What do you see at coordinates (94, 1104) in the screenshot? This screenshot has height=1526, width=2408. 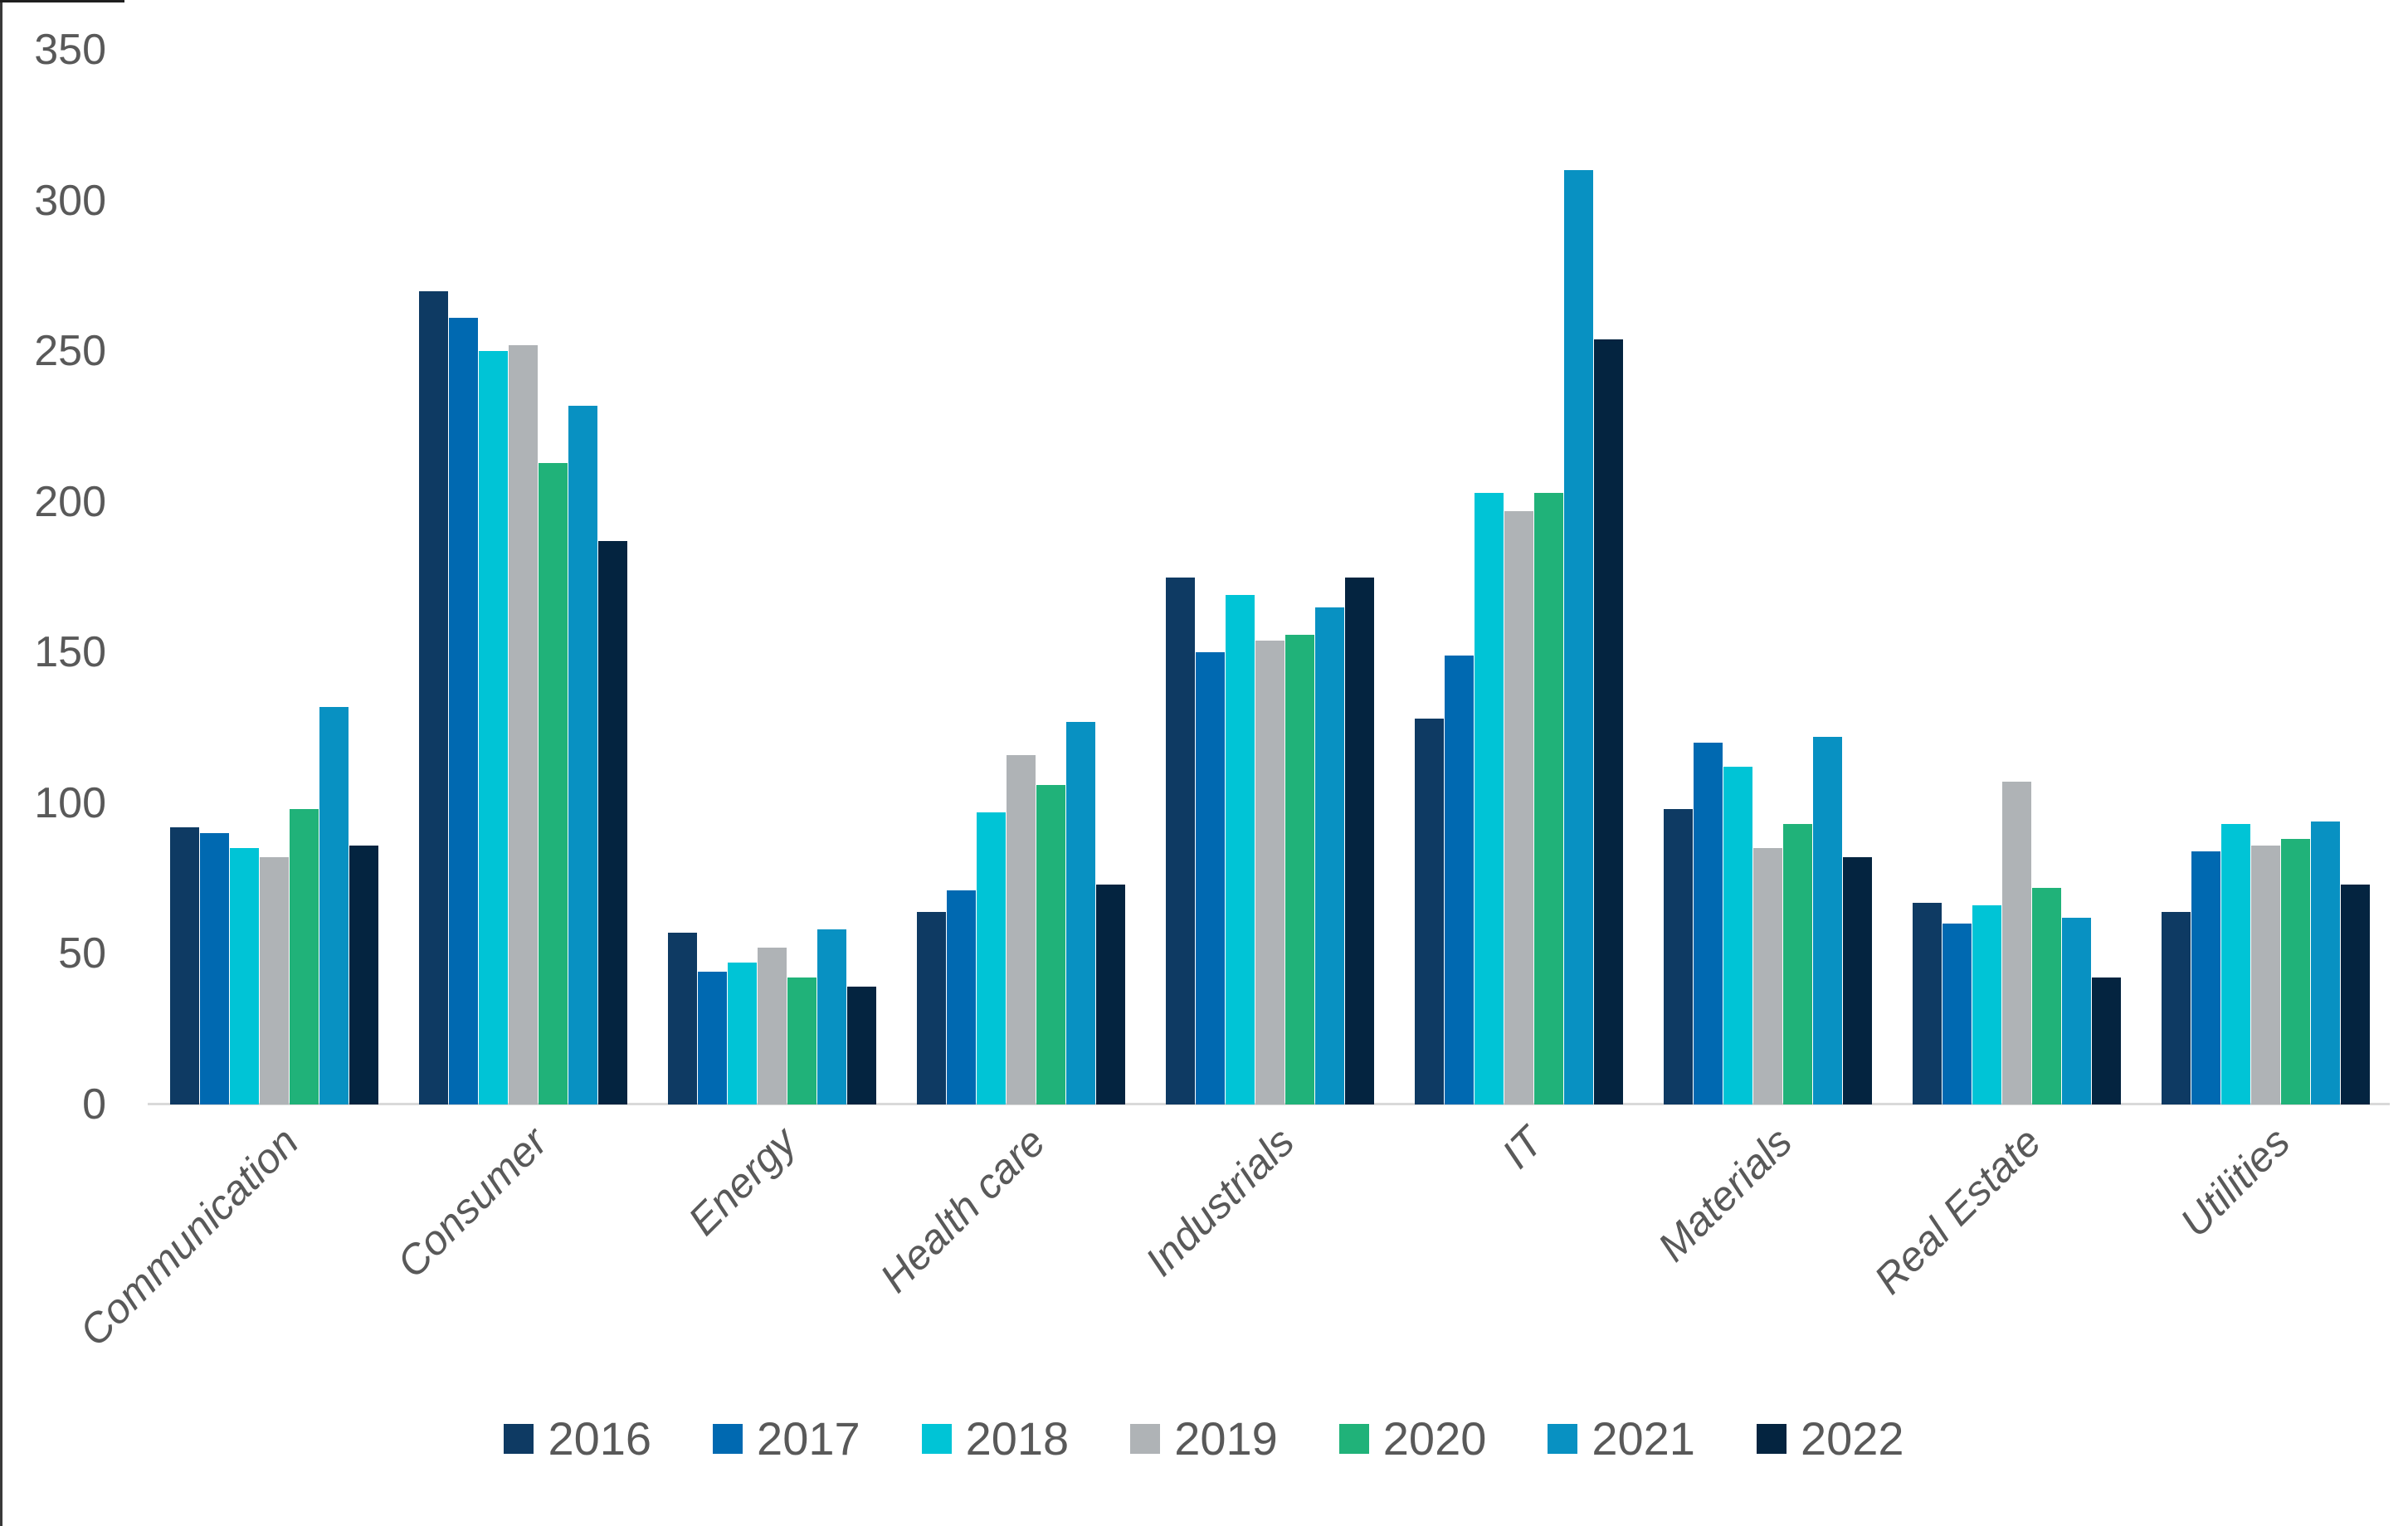 I see `y-axis-tick-label-0: 0` at bounding box center [94, 1104].